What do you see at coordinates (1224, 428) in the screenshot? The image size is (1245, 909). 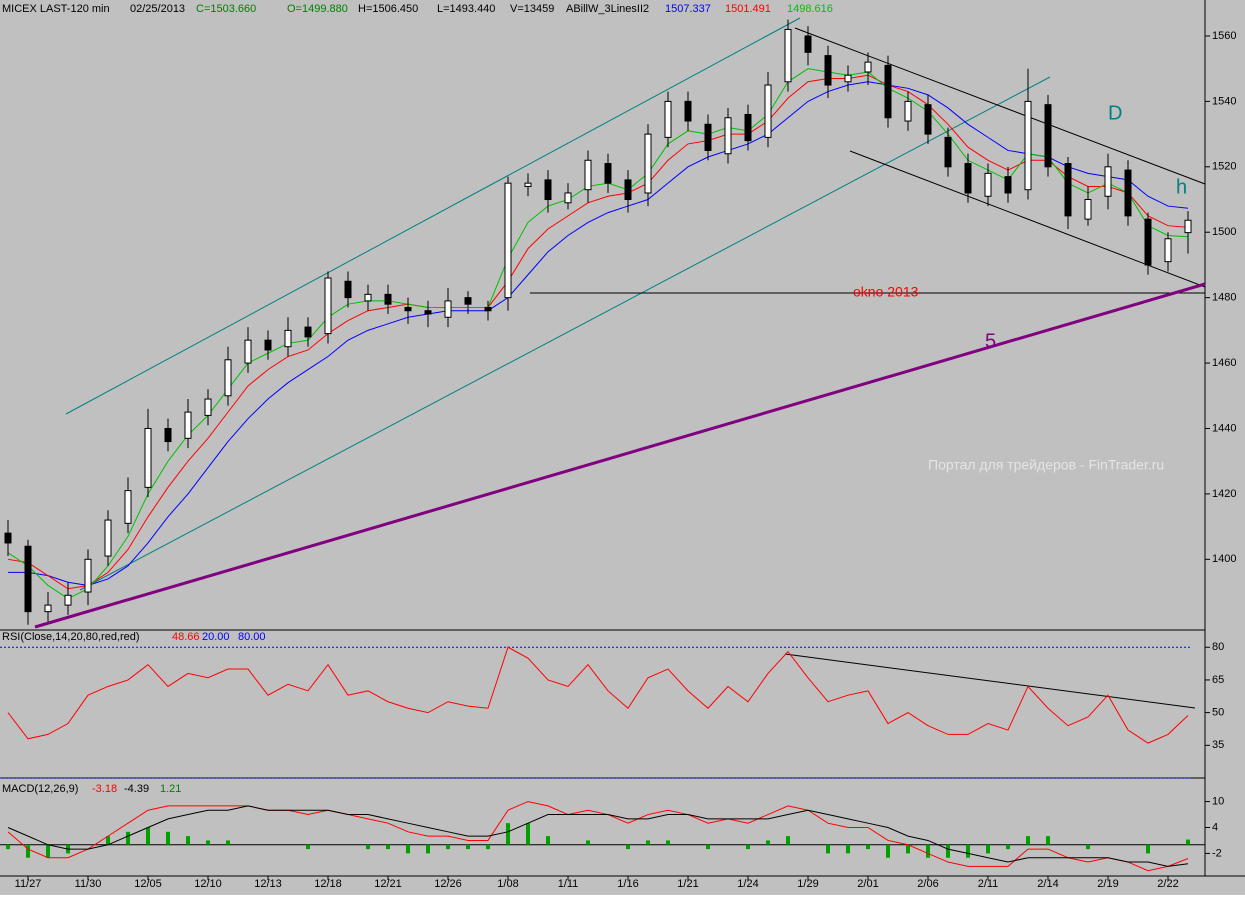 I see `y-tick-label: 1440` at bounding box center [1224, 428].